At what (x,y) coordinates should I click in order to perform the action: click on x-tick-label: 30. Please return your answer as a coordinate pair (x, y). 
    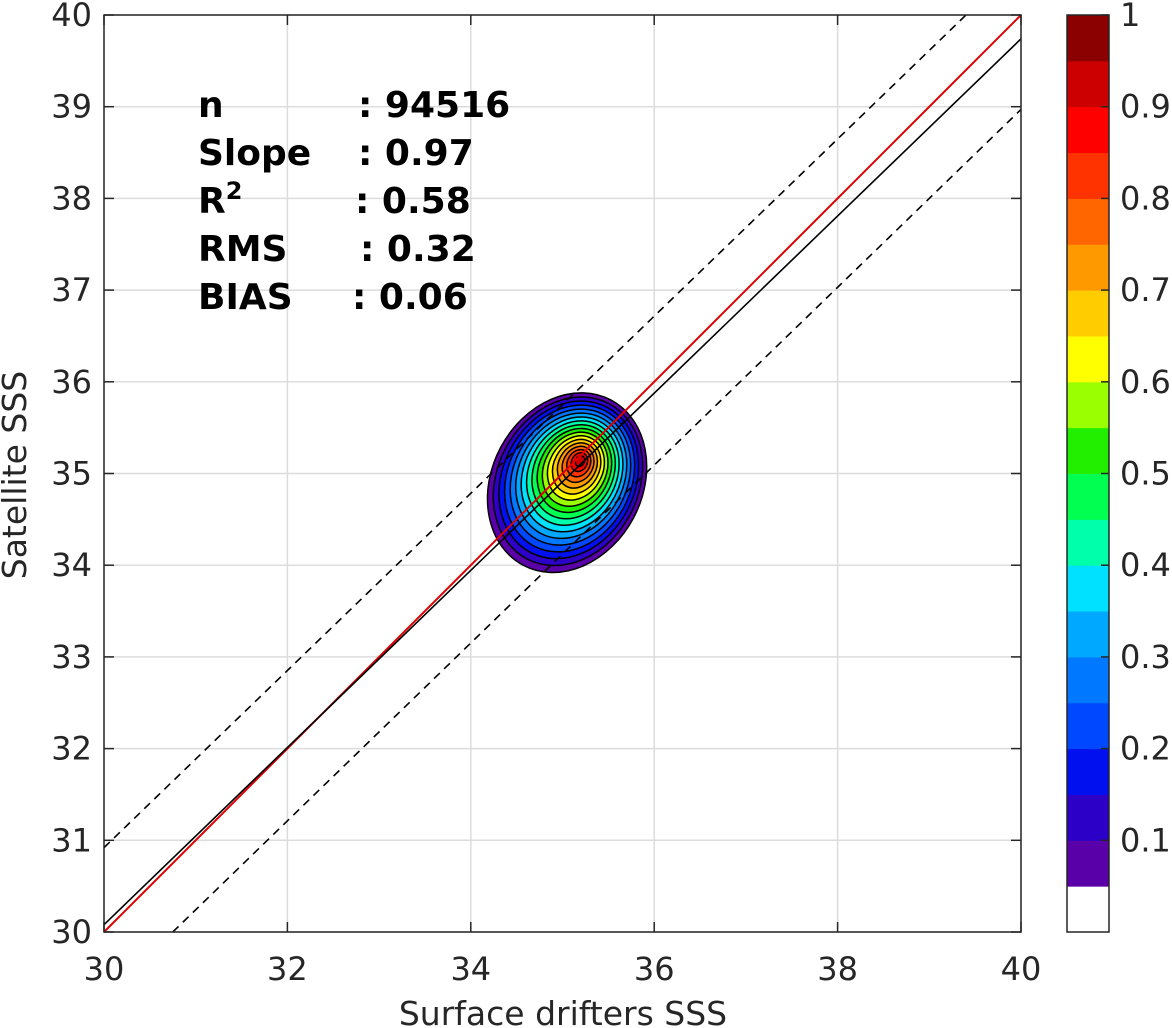
    Looking at the image, I should click on (104, 969).